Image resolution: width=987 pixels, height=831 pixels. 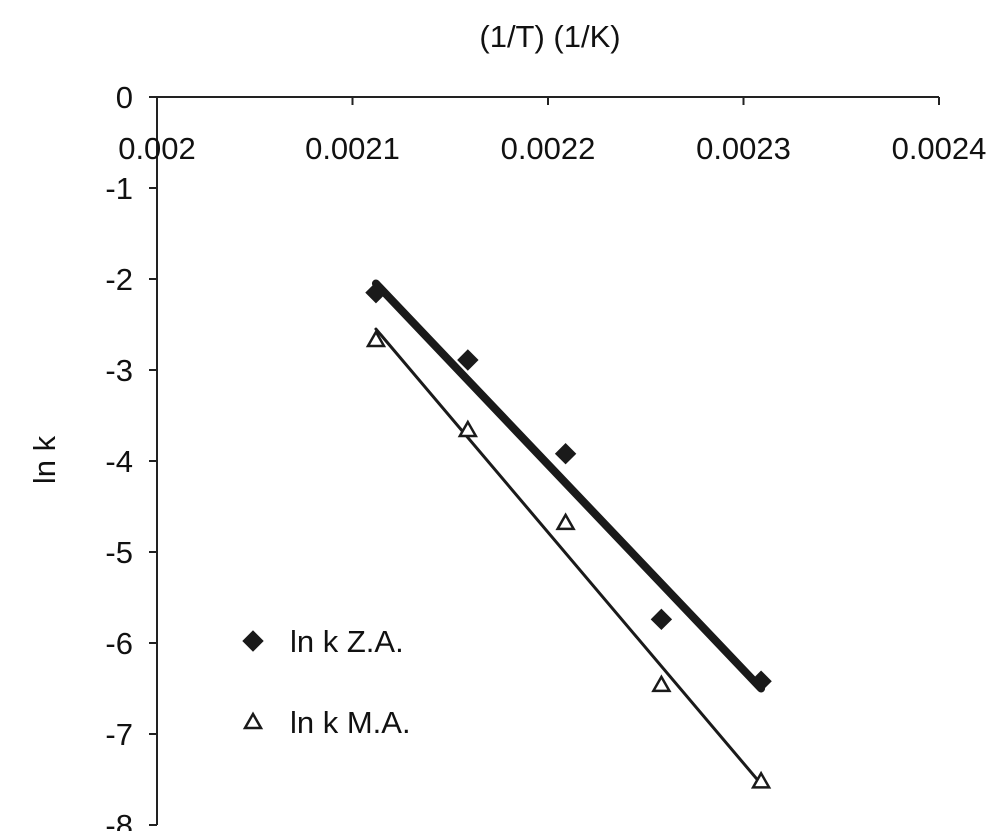 I want to click on legend: ln k Z.A. ln k M.A., so click(x=326, y=682).